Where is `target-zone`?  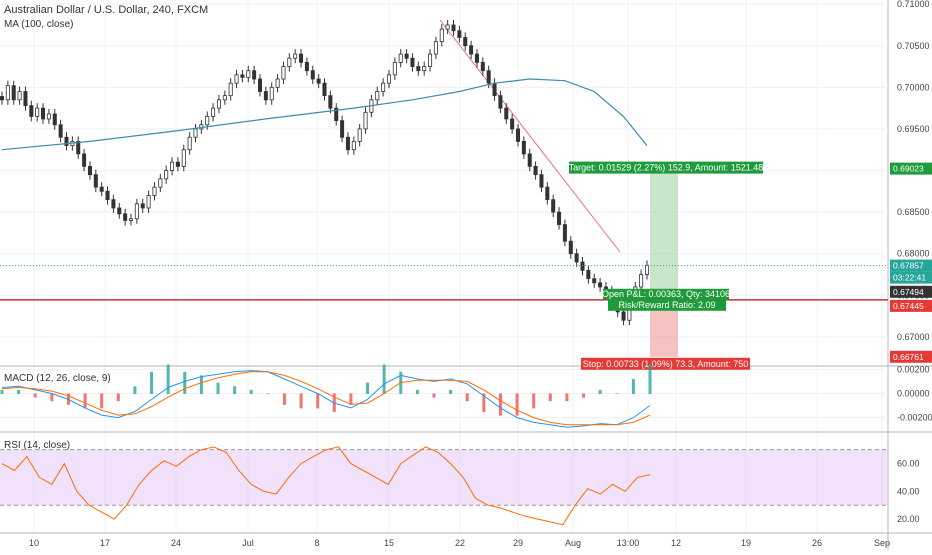
target-zone is located at coordinates (664, 232).